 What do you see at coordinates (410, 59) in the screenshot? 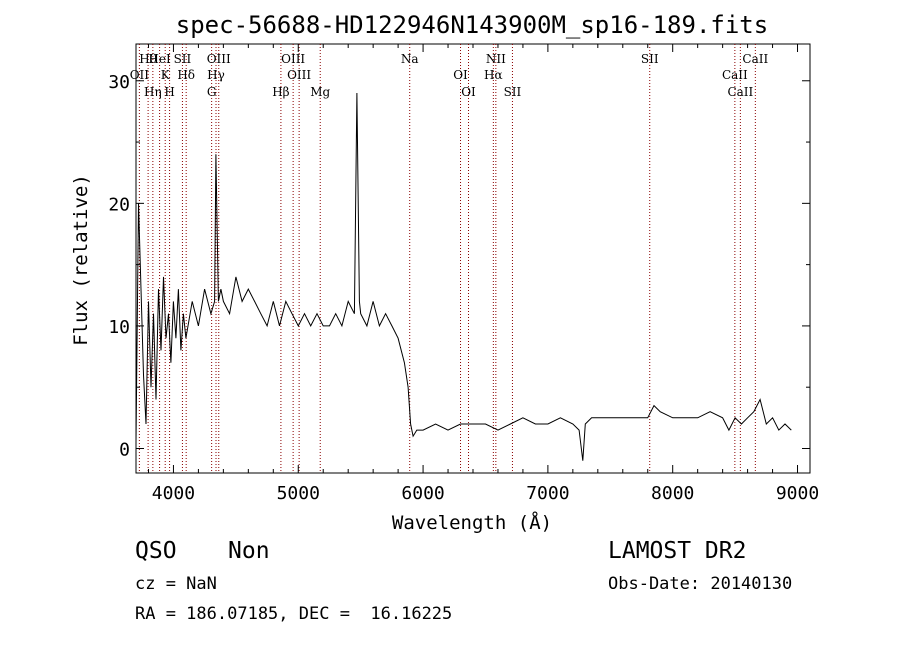
I see `line-label-15: Na` at bounding box center [410, 59].